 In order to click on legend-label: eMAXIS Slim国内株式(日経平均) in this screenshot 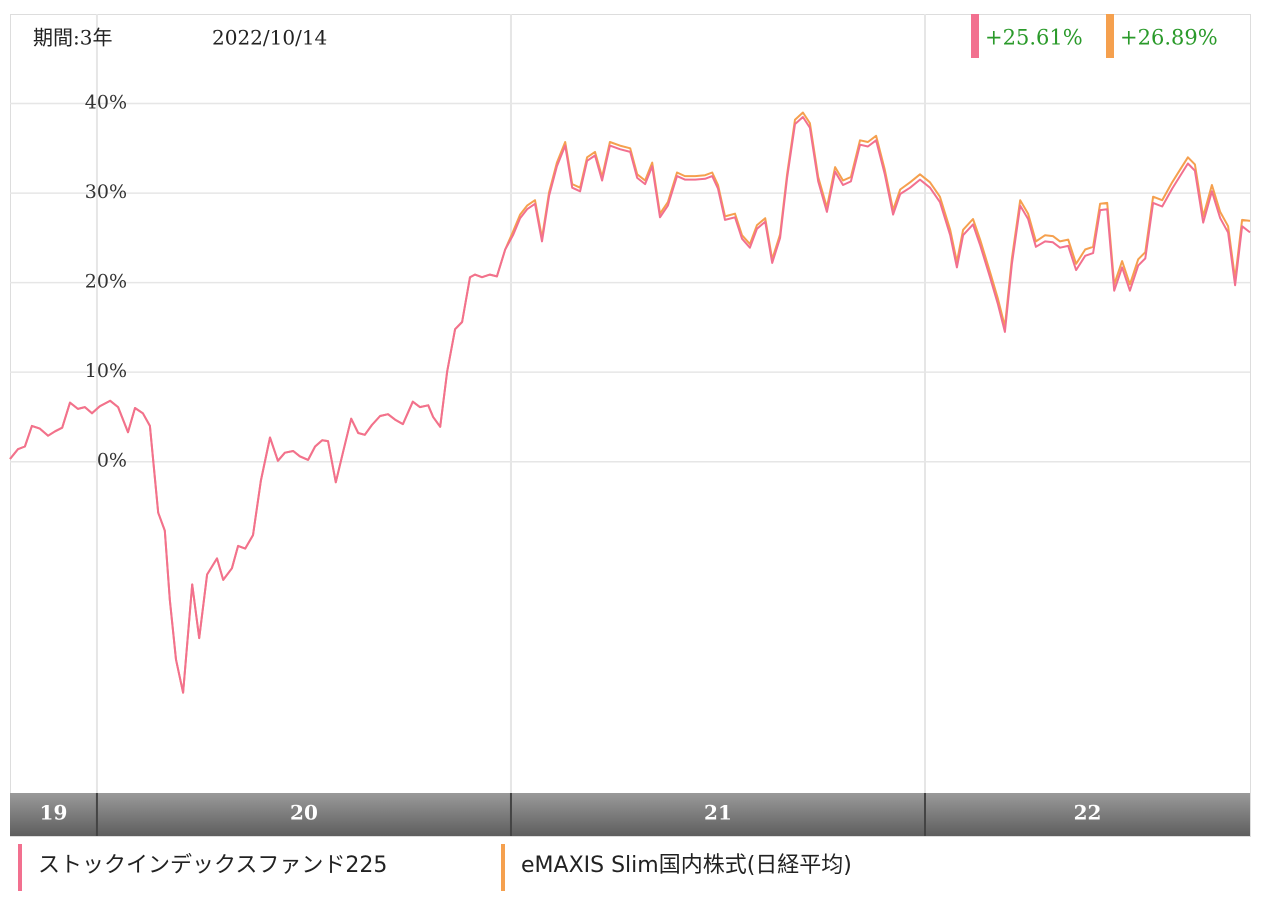, I will do `click(686, 865)`.